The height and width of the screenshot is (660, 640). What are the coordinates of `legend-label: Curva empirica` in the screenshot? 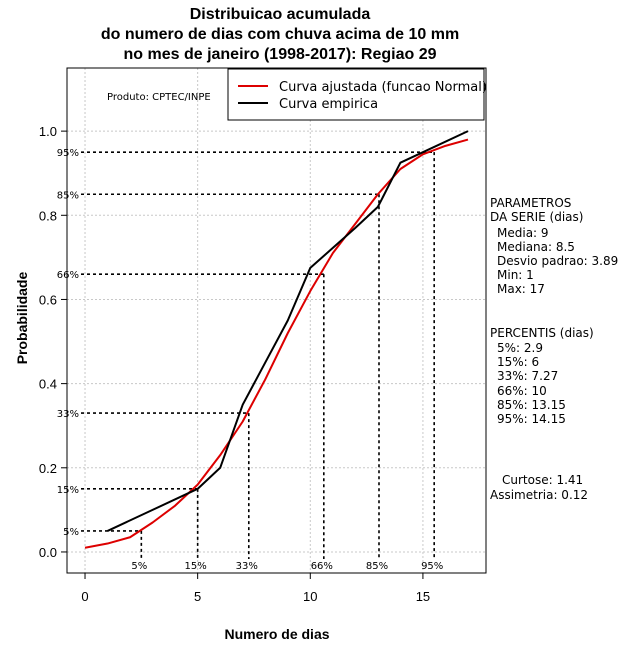 It's located at (328, 104).